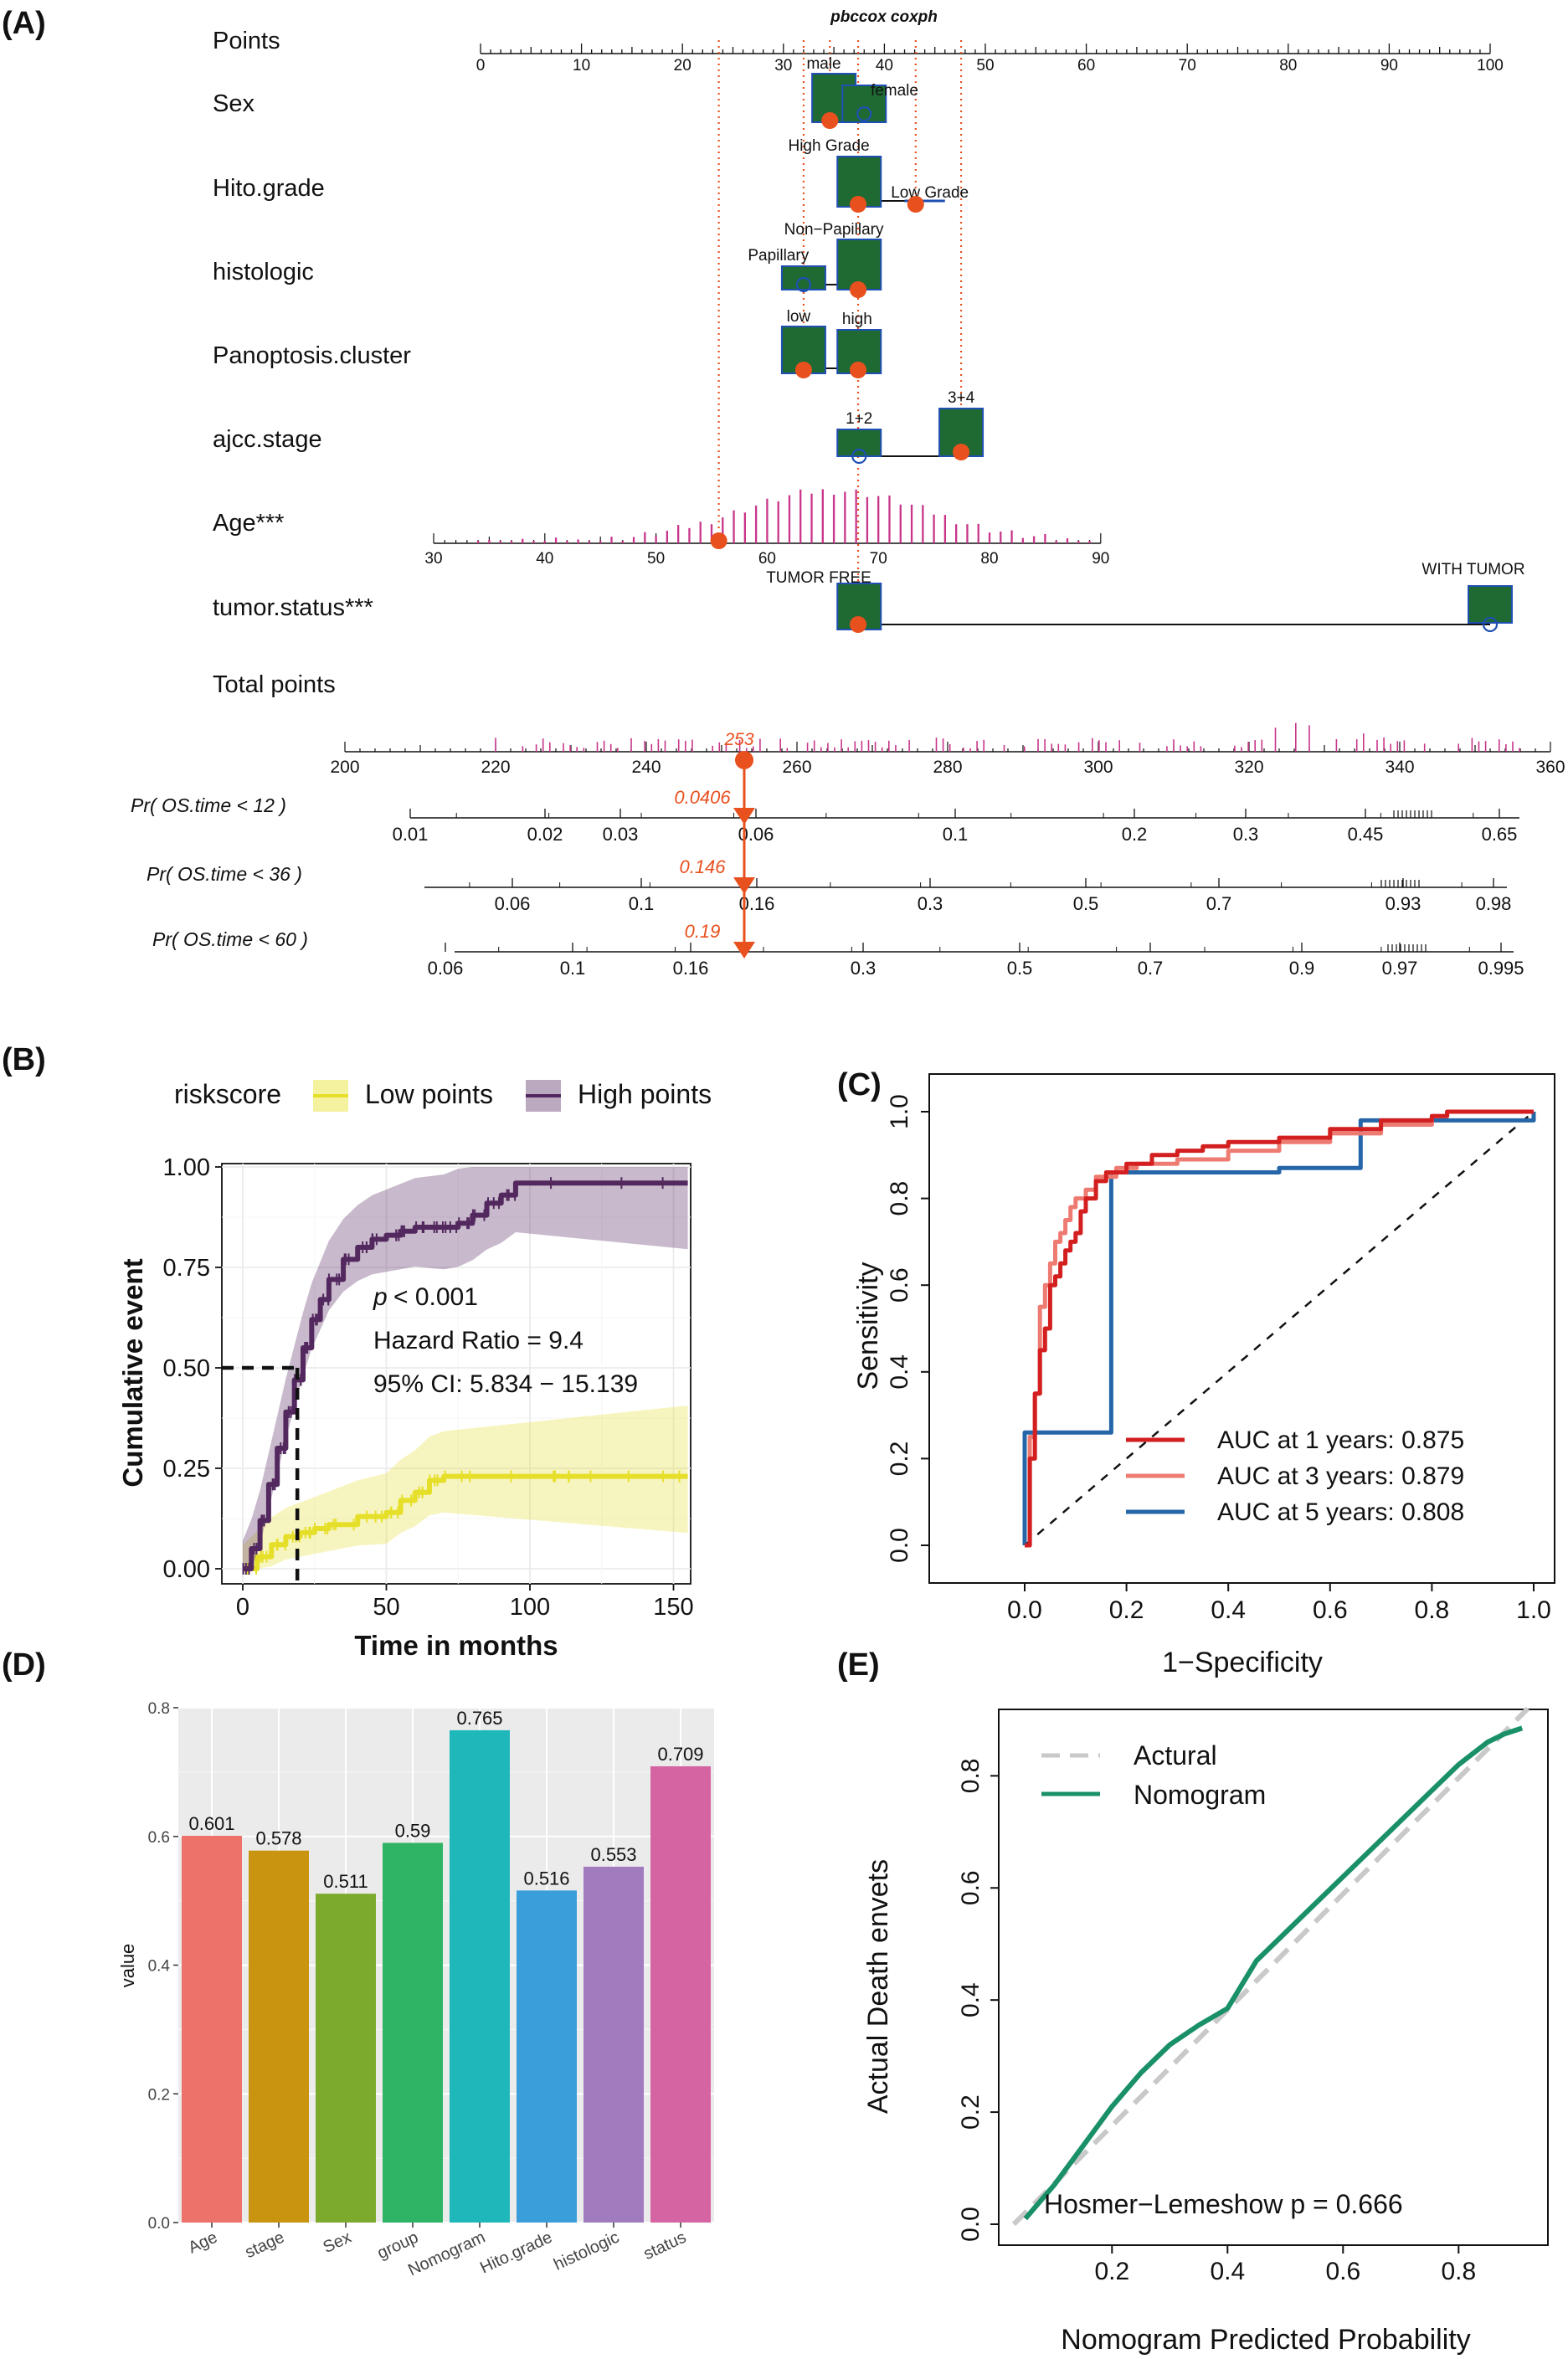 Image resolution: width=1568 pixels, height=2359 pixels. What do you see at coordinates (530, 1607) in the screenshot?
I see `x-tick-label: 100` at bounding box center [530, 1607].